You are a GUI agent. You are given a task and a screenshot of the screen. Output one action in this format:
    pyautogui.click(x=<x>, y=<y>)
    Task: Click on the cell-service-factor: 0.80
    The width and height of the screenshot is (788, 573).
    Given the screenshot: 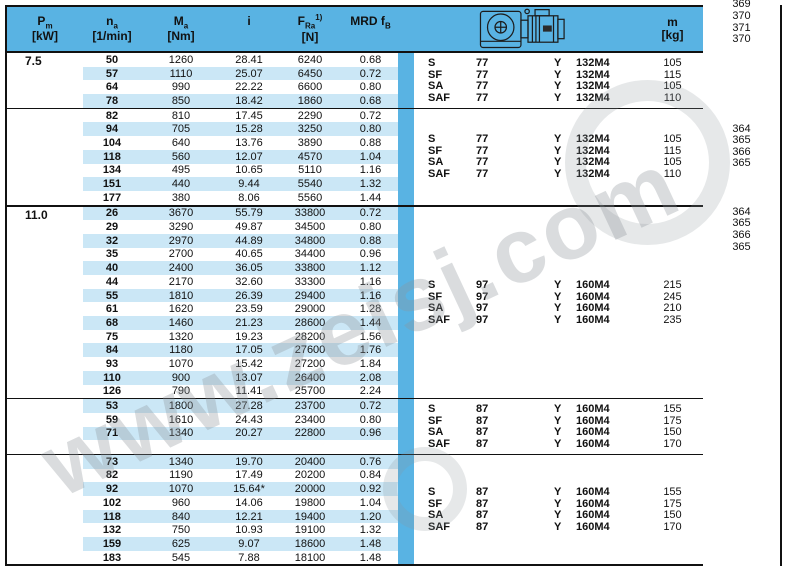 What is the action you would take?
    pyautogui.click(x=370, y=227)
    